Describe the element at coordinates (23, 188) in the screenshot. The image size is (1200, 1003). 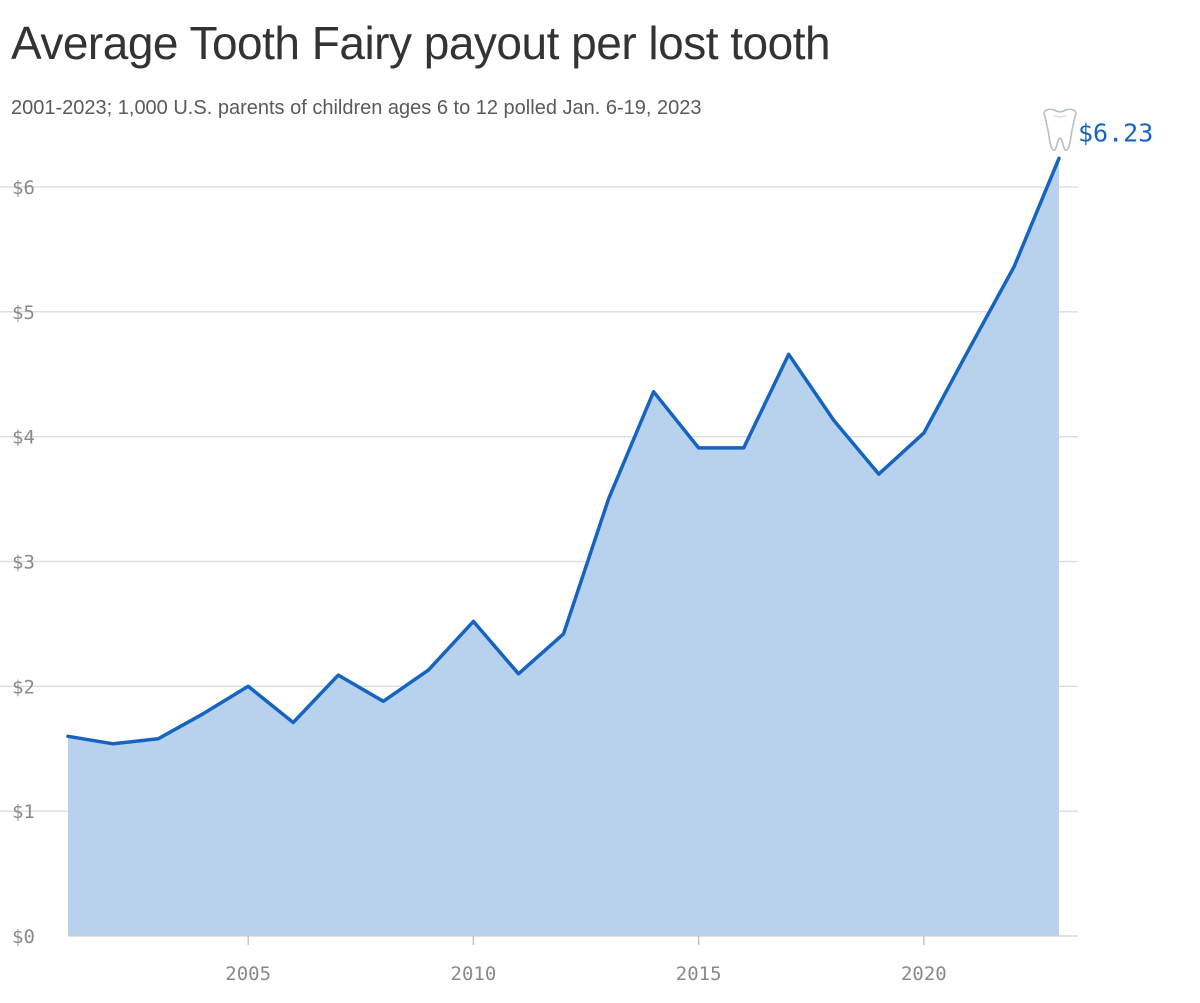
I see `y-tick-label: $6` at that location.